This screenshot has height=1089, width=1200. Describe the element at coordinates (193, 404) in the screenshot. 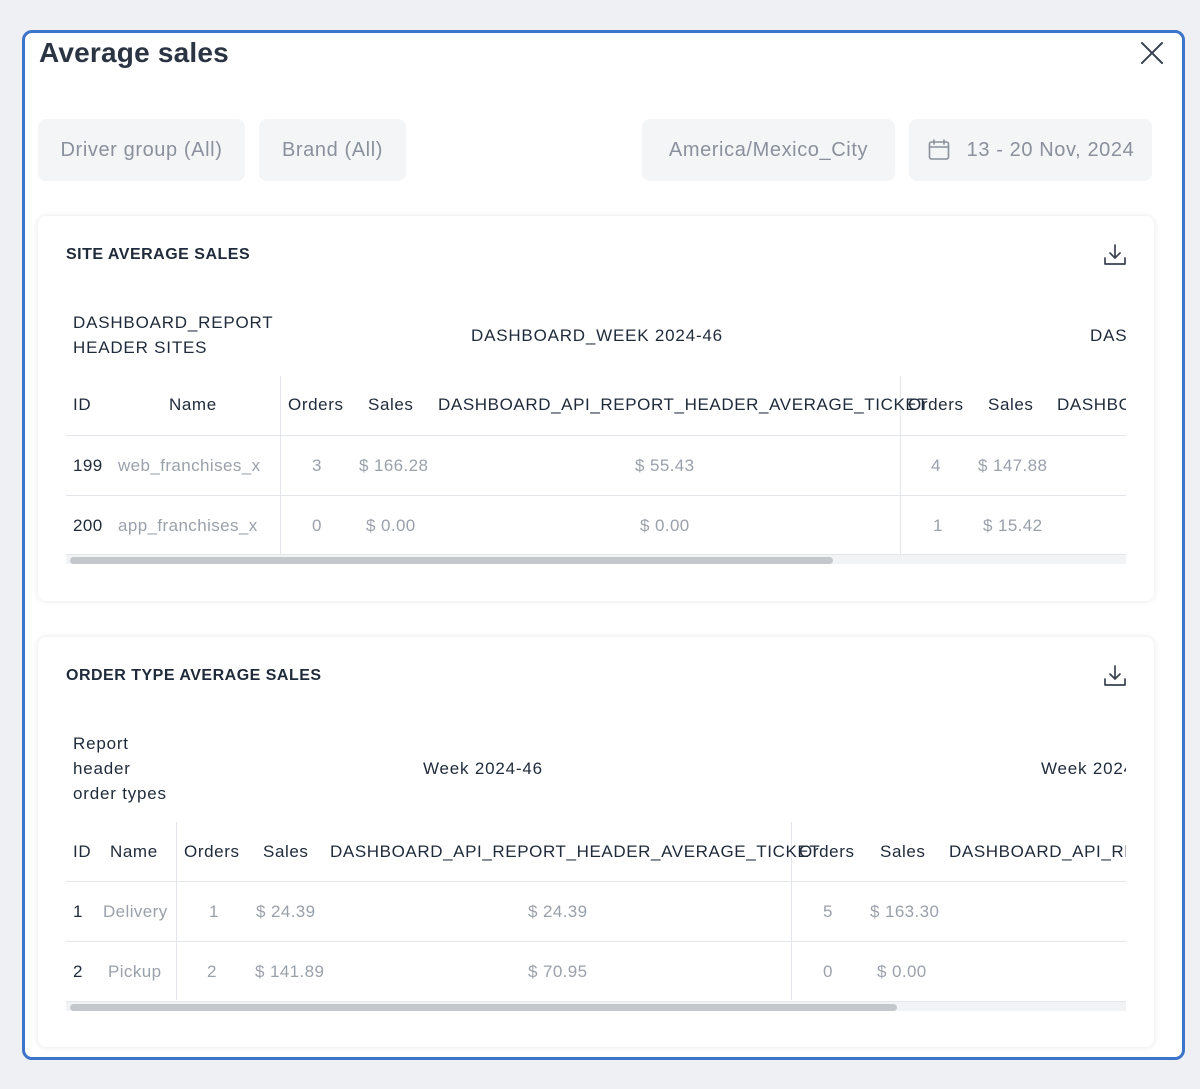

I see `site-col-name: Name` at that location.